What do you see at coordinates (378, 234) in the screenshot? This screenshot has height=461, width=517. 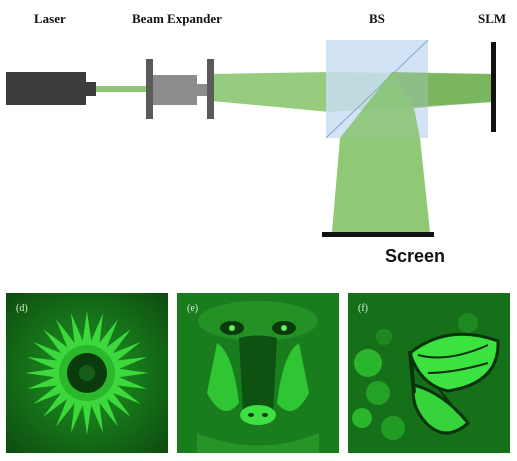 I see `screen-plate` at bounding box center [378, 234].